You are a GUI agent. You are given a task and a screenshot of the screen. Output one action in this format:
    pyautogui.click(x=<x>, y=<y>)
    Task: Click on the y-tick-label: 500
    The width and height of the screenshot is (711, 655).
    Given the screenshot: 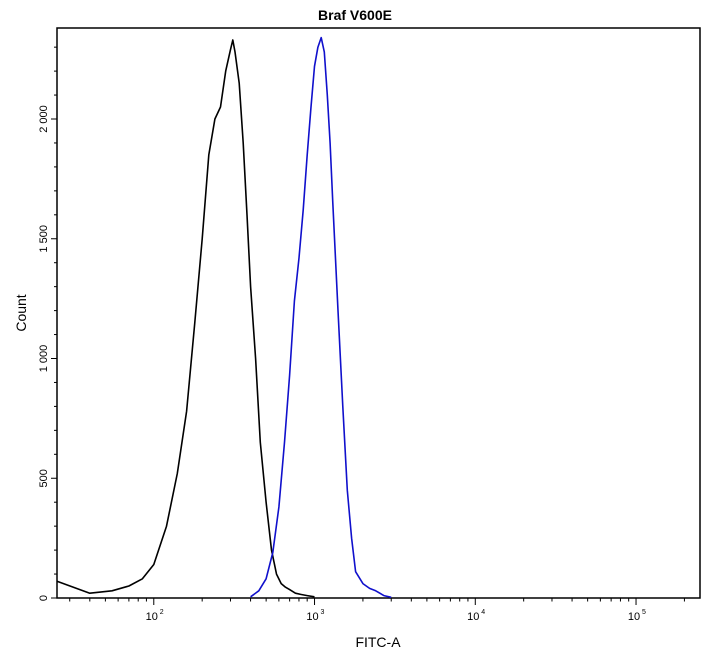 What is the action you would take?
    pyautogui.click(x=44, y=478)
    